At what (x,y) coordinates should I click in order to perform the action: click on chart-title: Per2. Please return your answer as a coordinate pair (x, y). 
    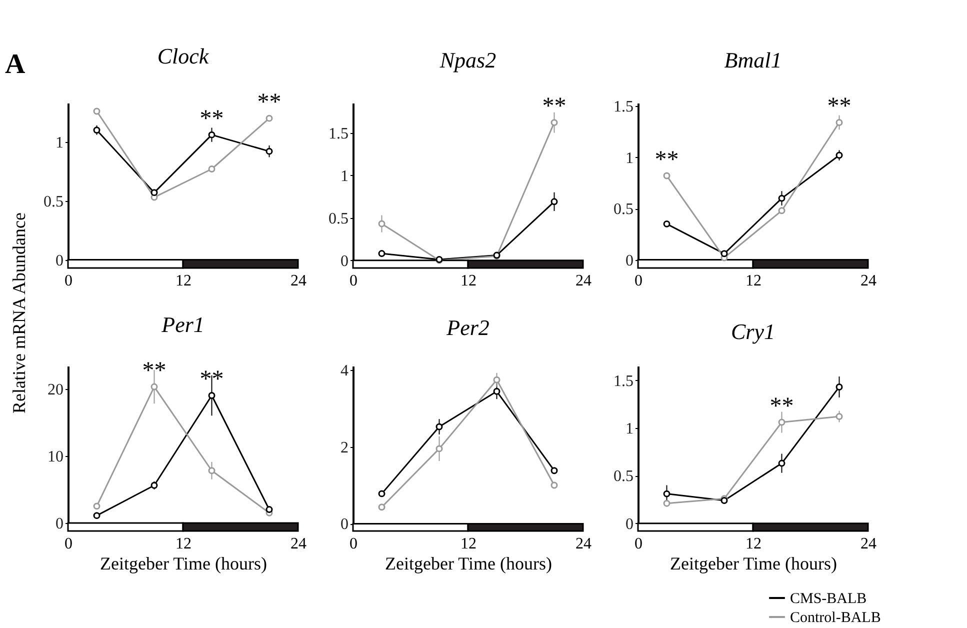
    Looking at the image, I should click on (468, 327).